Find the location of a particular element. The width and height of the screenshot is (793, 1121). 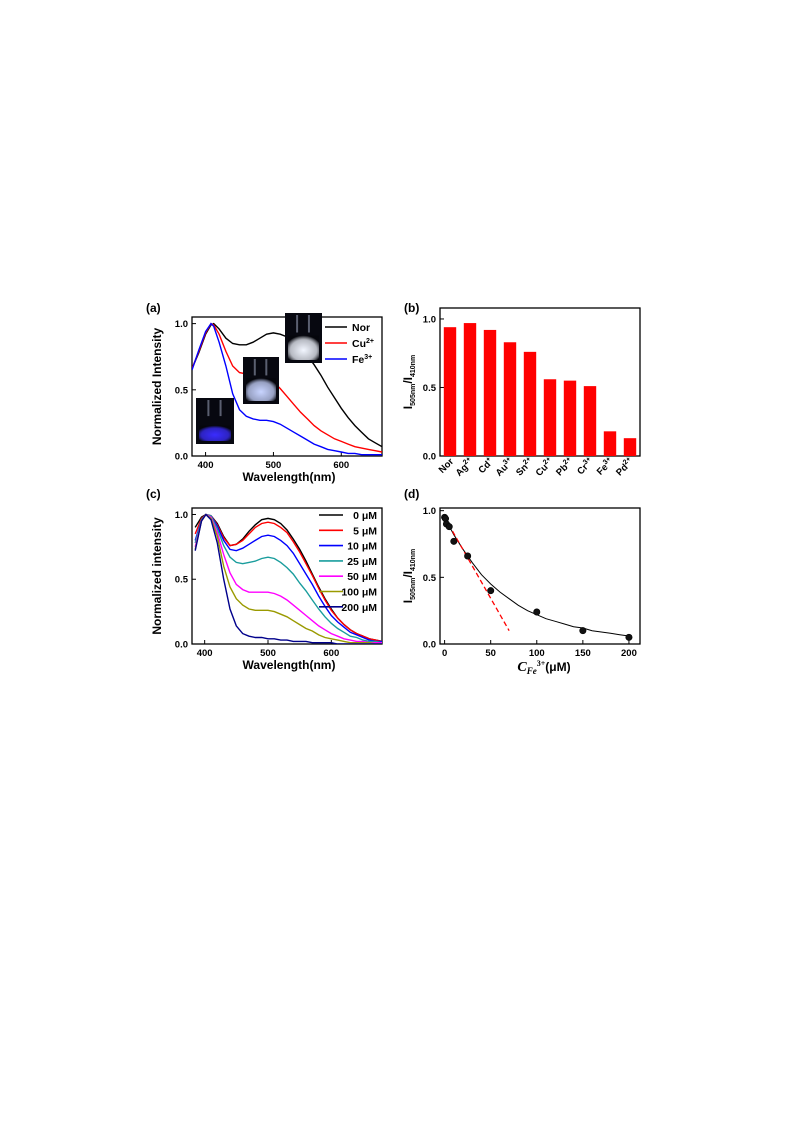

x-tick-label: 200 is located at coordinates (629, 653).